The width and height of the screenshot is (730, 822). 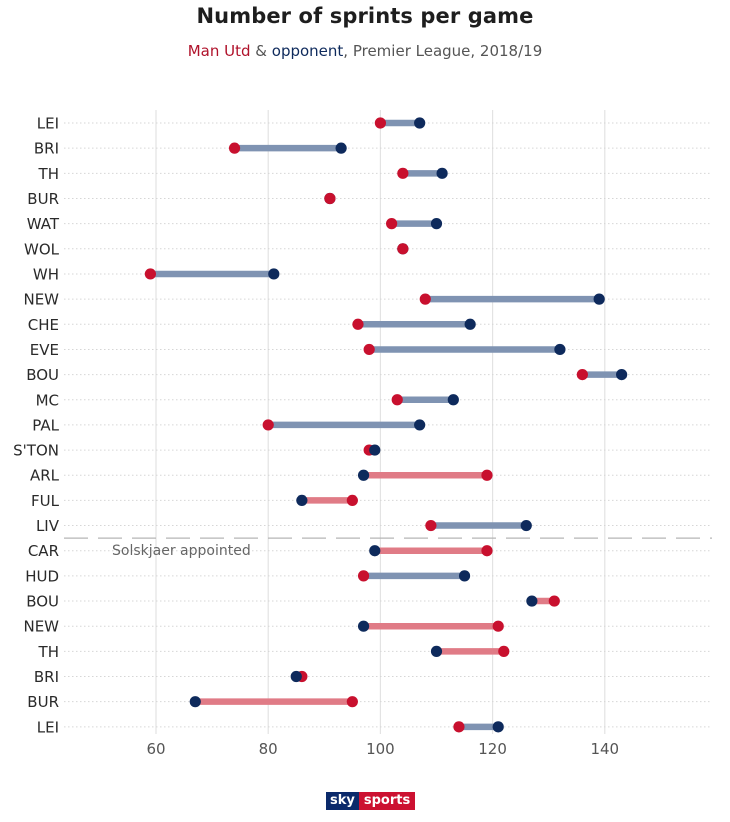 I want to click on category-label: CAR, so click(x=43, y=551).